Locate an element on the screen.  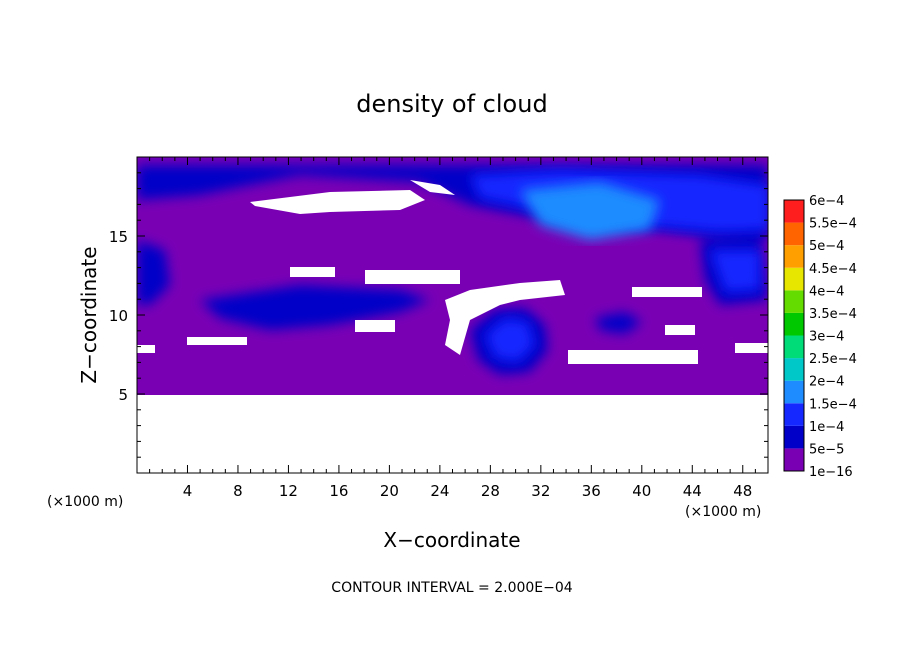
x-tick-label: 48 is located at coordinates (742, 491).